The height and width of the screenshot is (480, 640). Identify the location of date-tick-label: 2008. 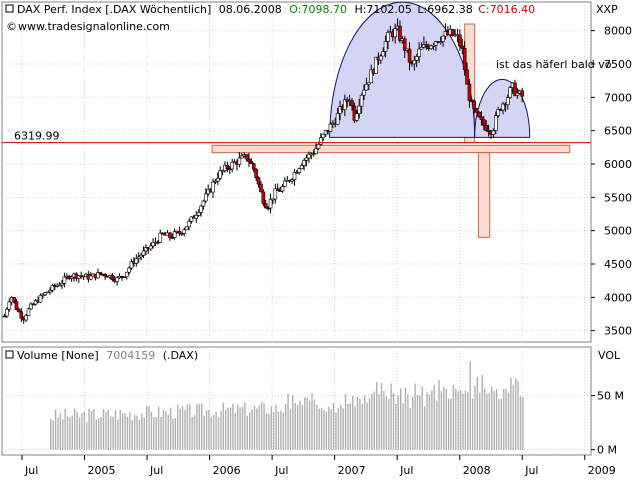
(477, 470).